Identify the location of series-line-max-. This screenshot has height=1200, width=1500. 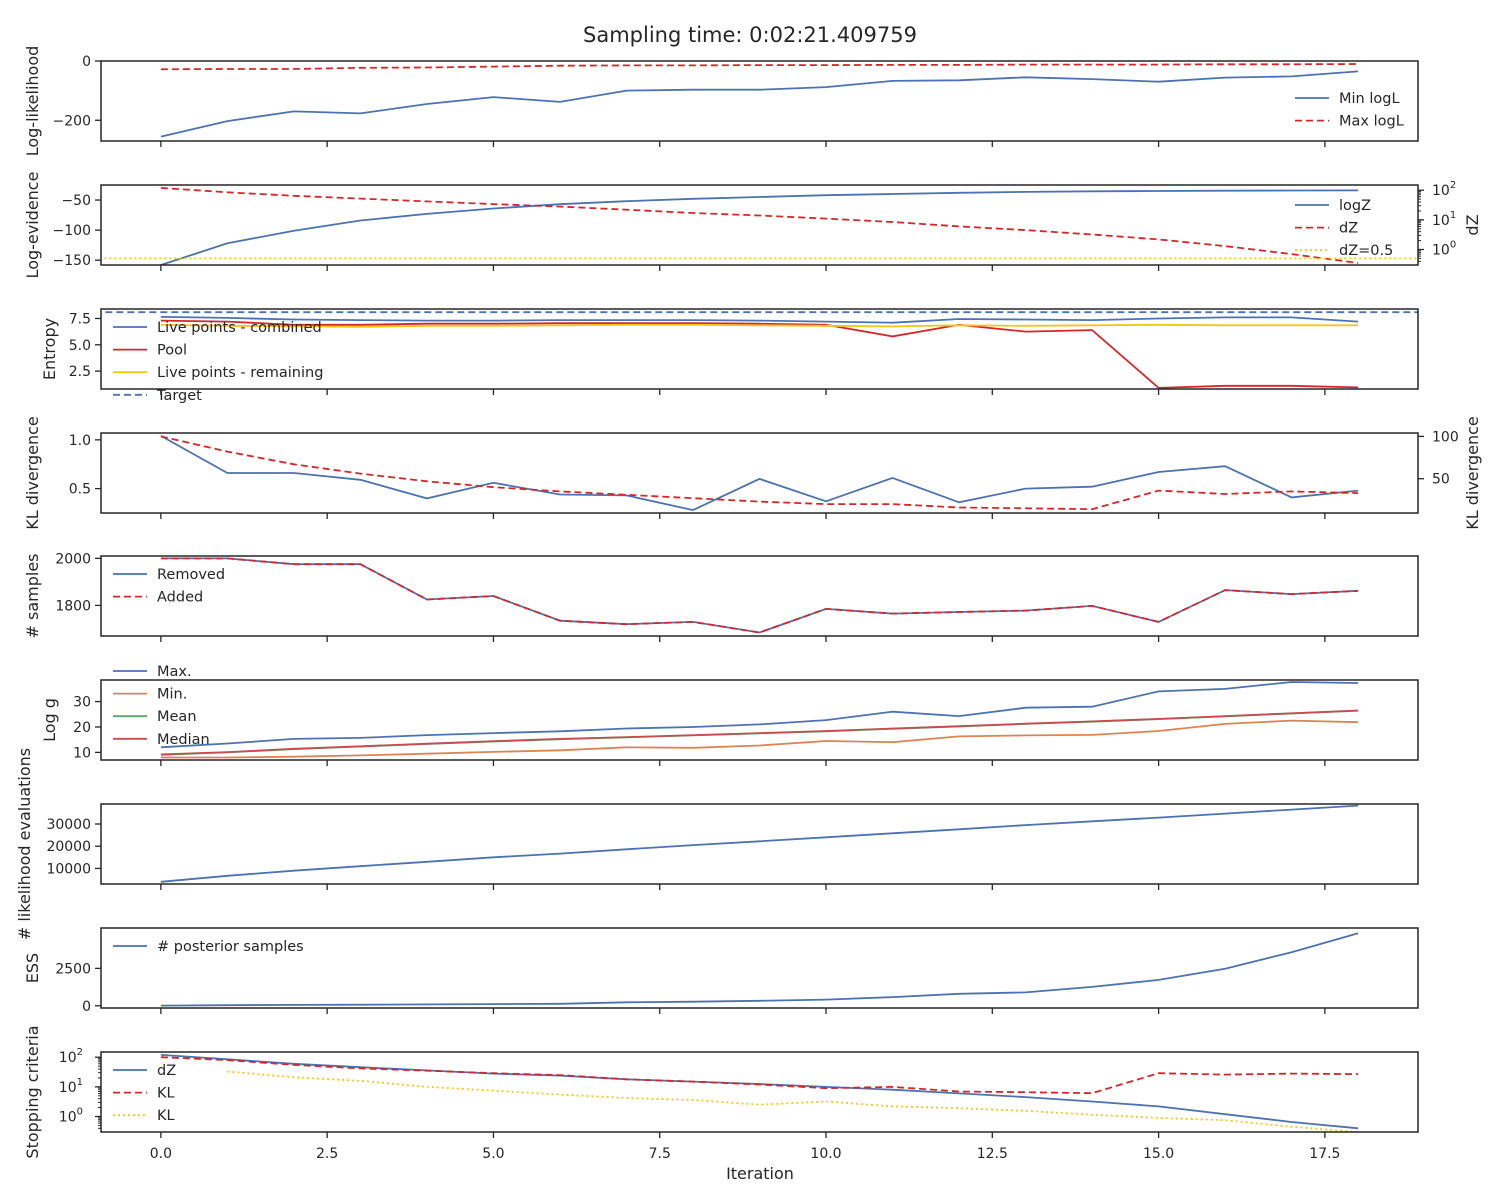
(759, 715).